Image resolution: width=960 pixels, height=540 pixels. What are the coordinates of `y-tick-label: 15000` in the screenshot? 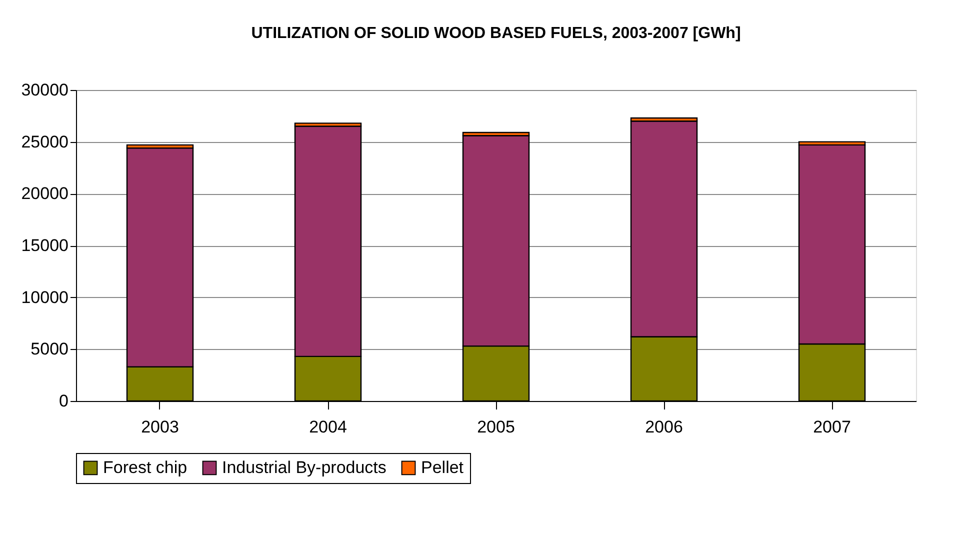 It's located at (44, 245).